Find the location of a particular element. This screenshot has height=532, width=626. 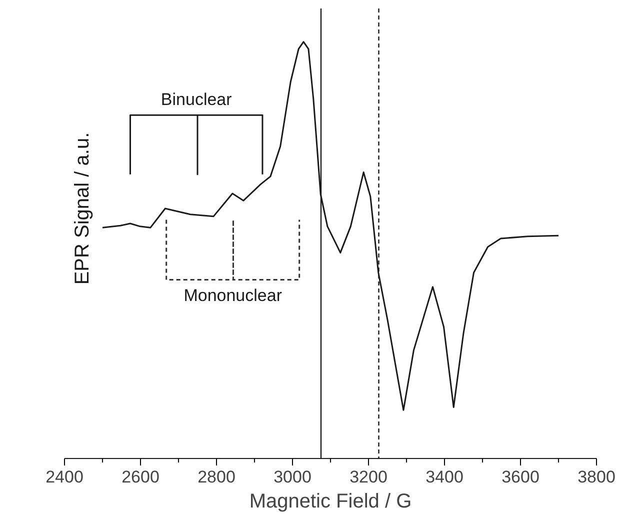

x-tick-label: 3200 is located at coordinates (369, 477).